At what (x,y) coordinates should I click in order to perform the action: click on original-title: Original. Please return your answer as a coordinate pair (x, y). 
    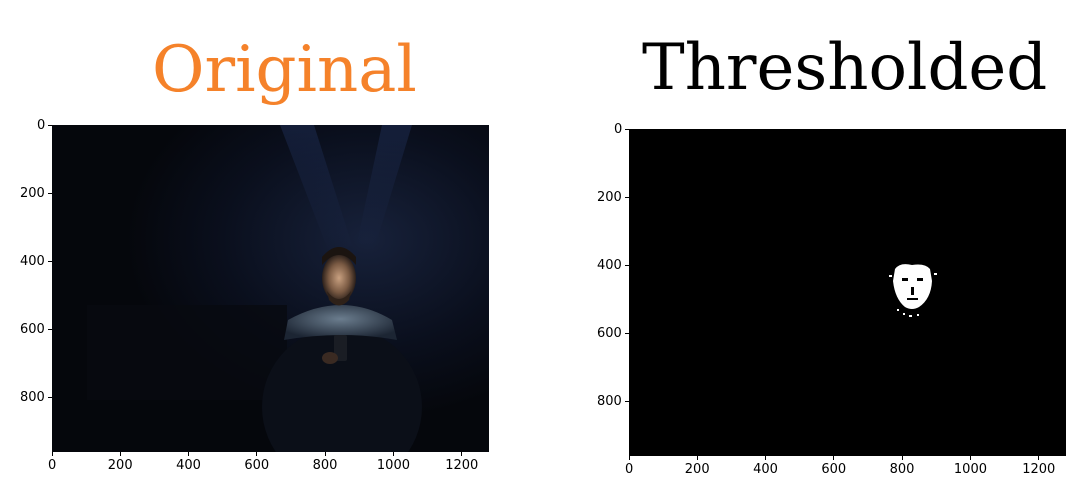
    Looking at the image, I should click on (284, 70).